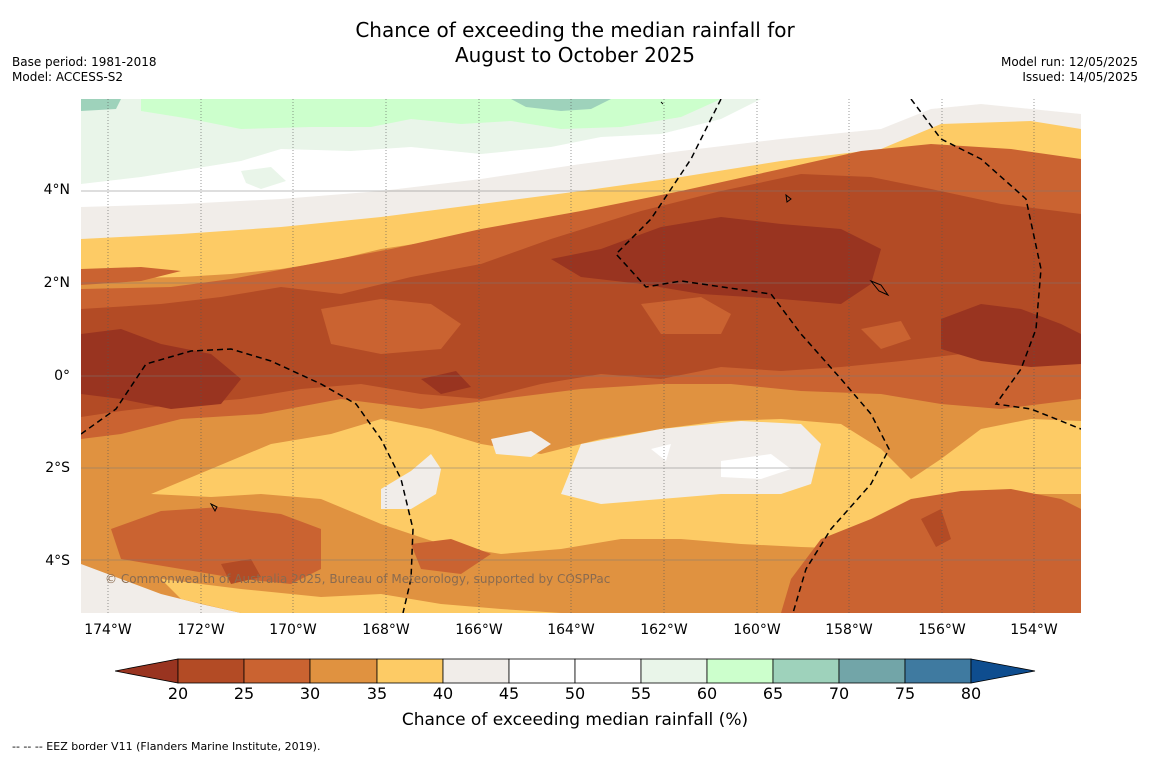  Describe the element at coordinates (84, 62) in the screenshot. I see `base-period: Base period: 1981-2018` at that location.